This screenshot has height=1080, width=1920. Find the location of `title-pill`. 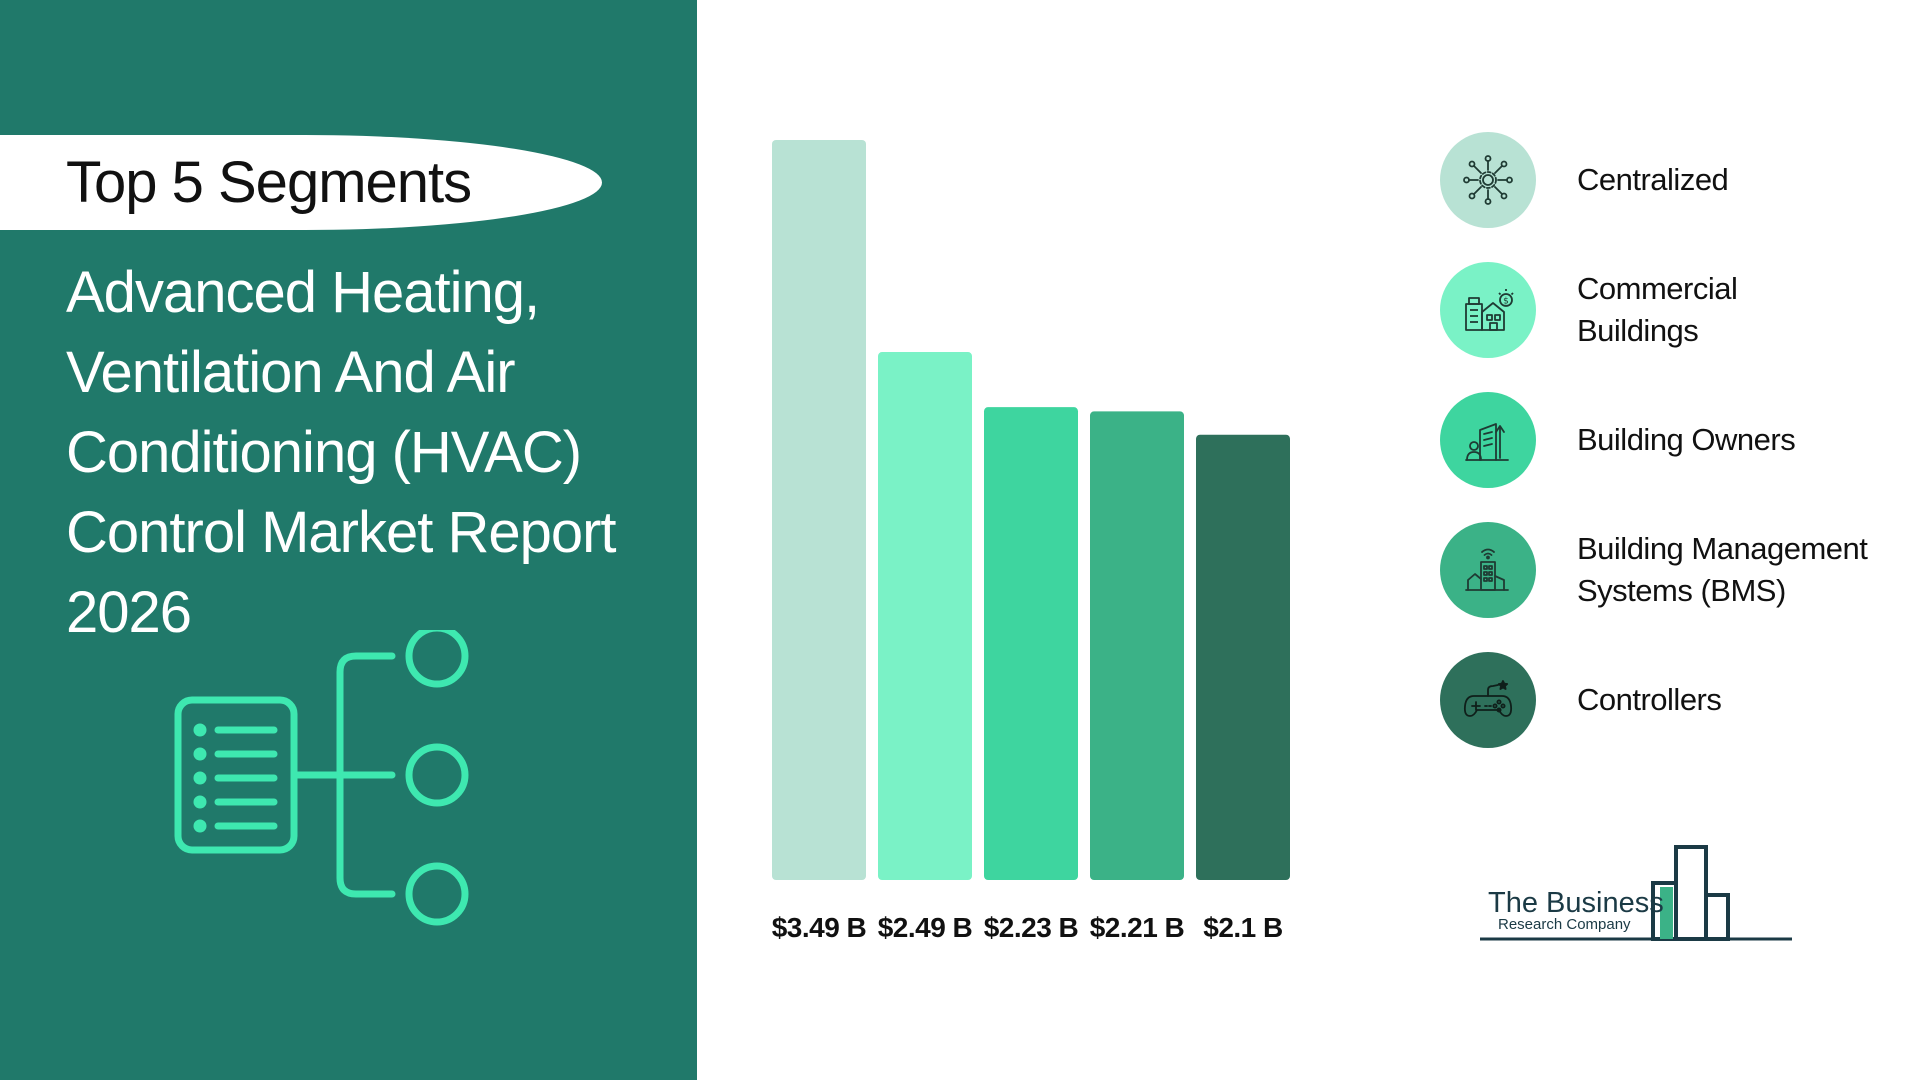

title-pill is located at coordinates (301, 182).